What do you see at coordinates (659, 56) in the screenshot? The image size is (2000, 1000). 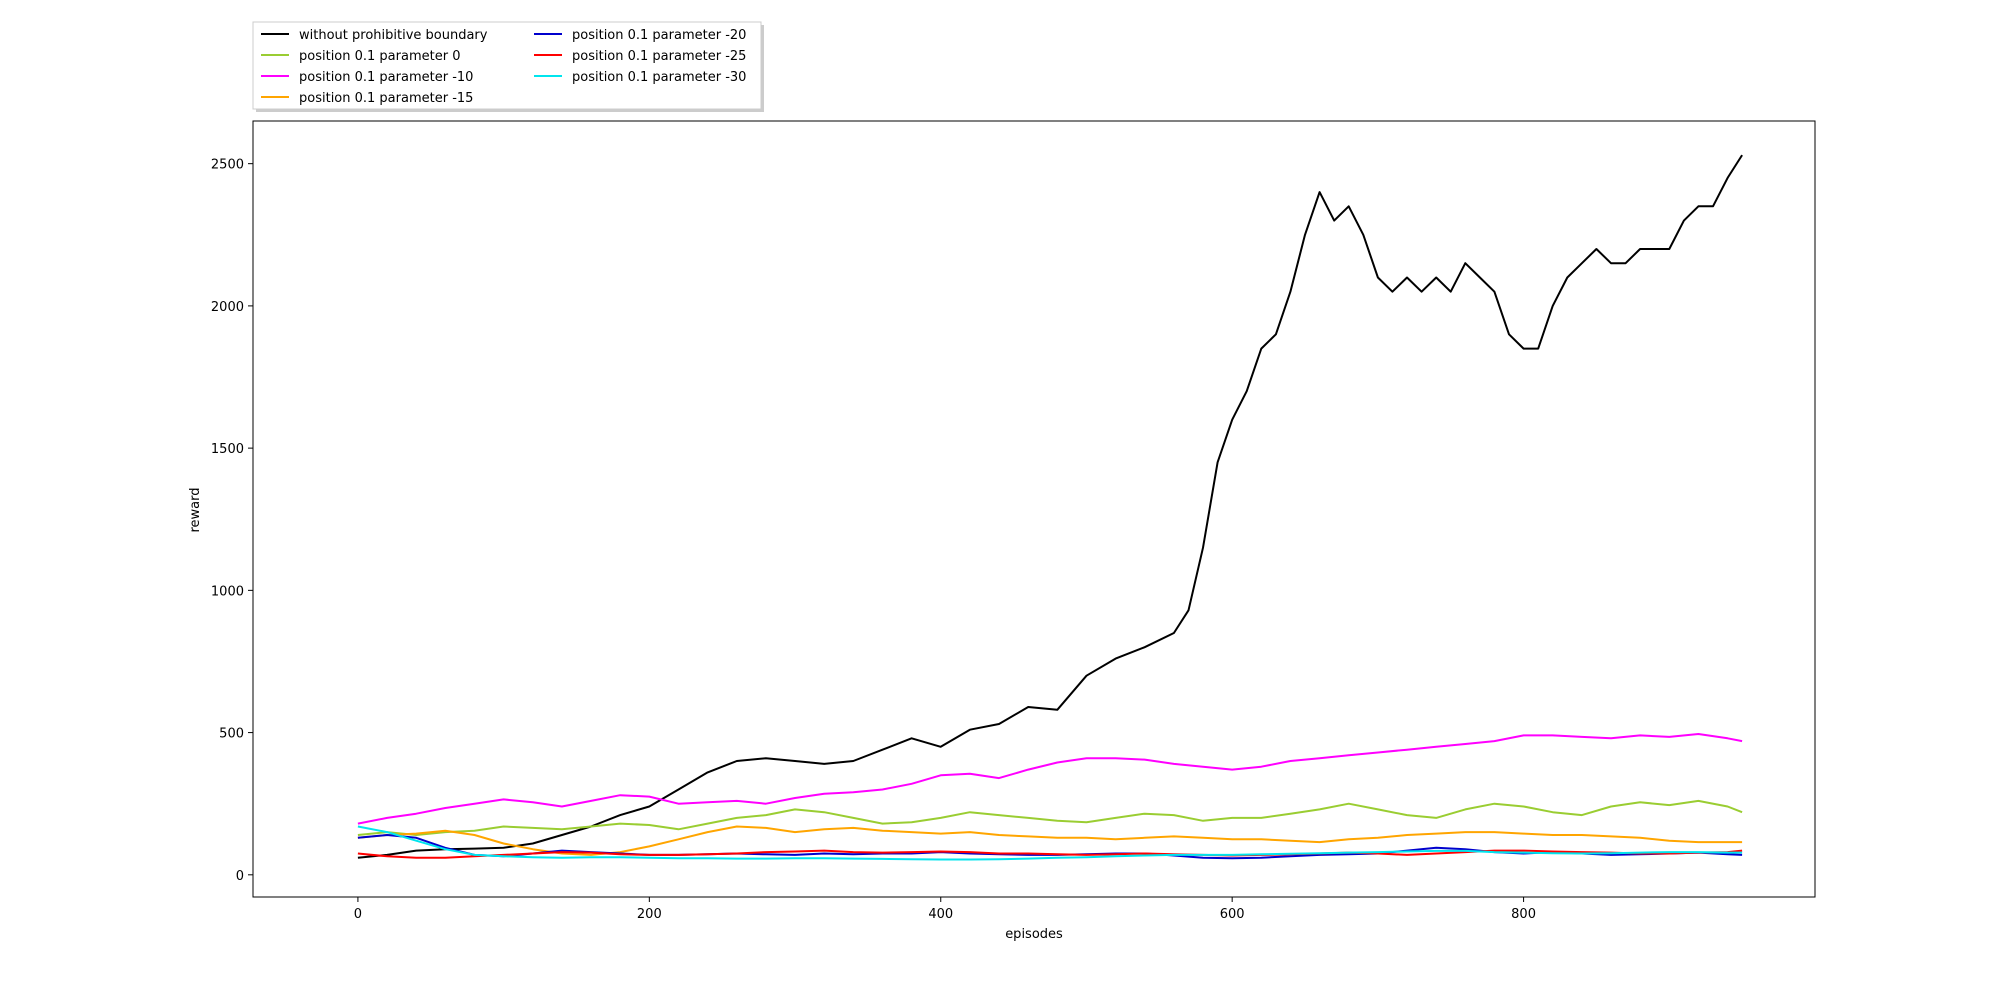 I see `legend-label: position 0.1 parameter -25` at bounding box center [659, 56].